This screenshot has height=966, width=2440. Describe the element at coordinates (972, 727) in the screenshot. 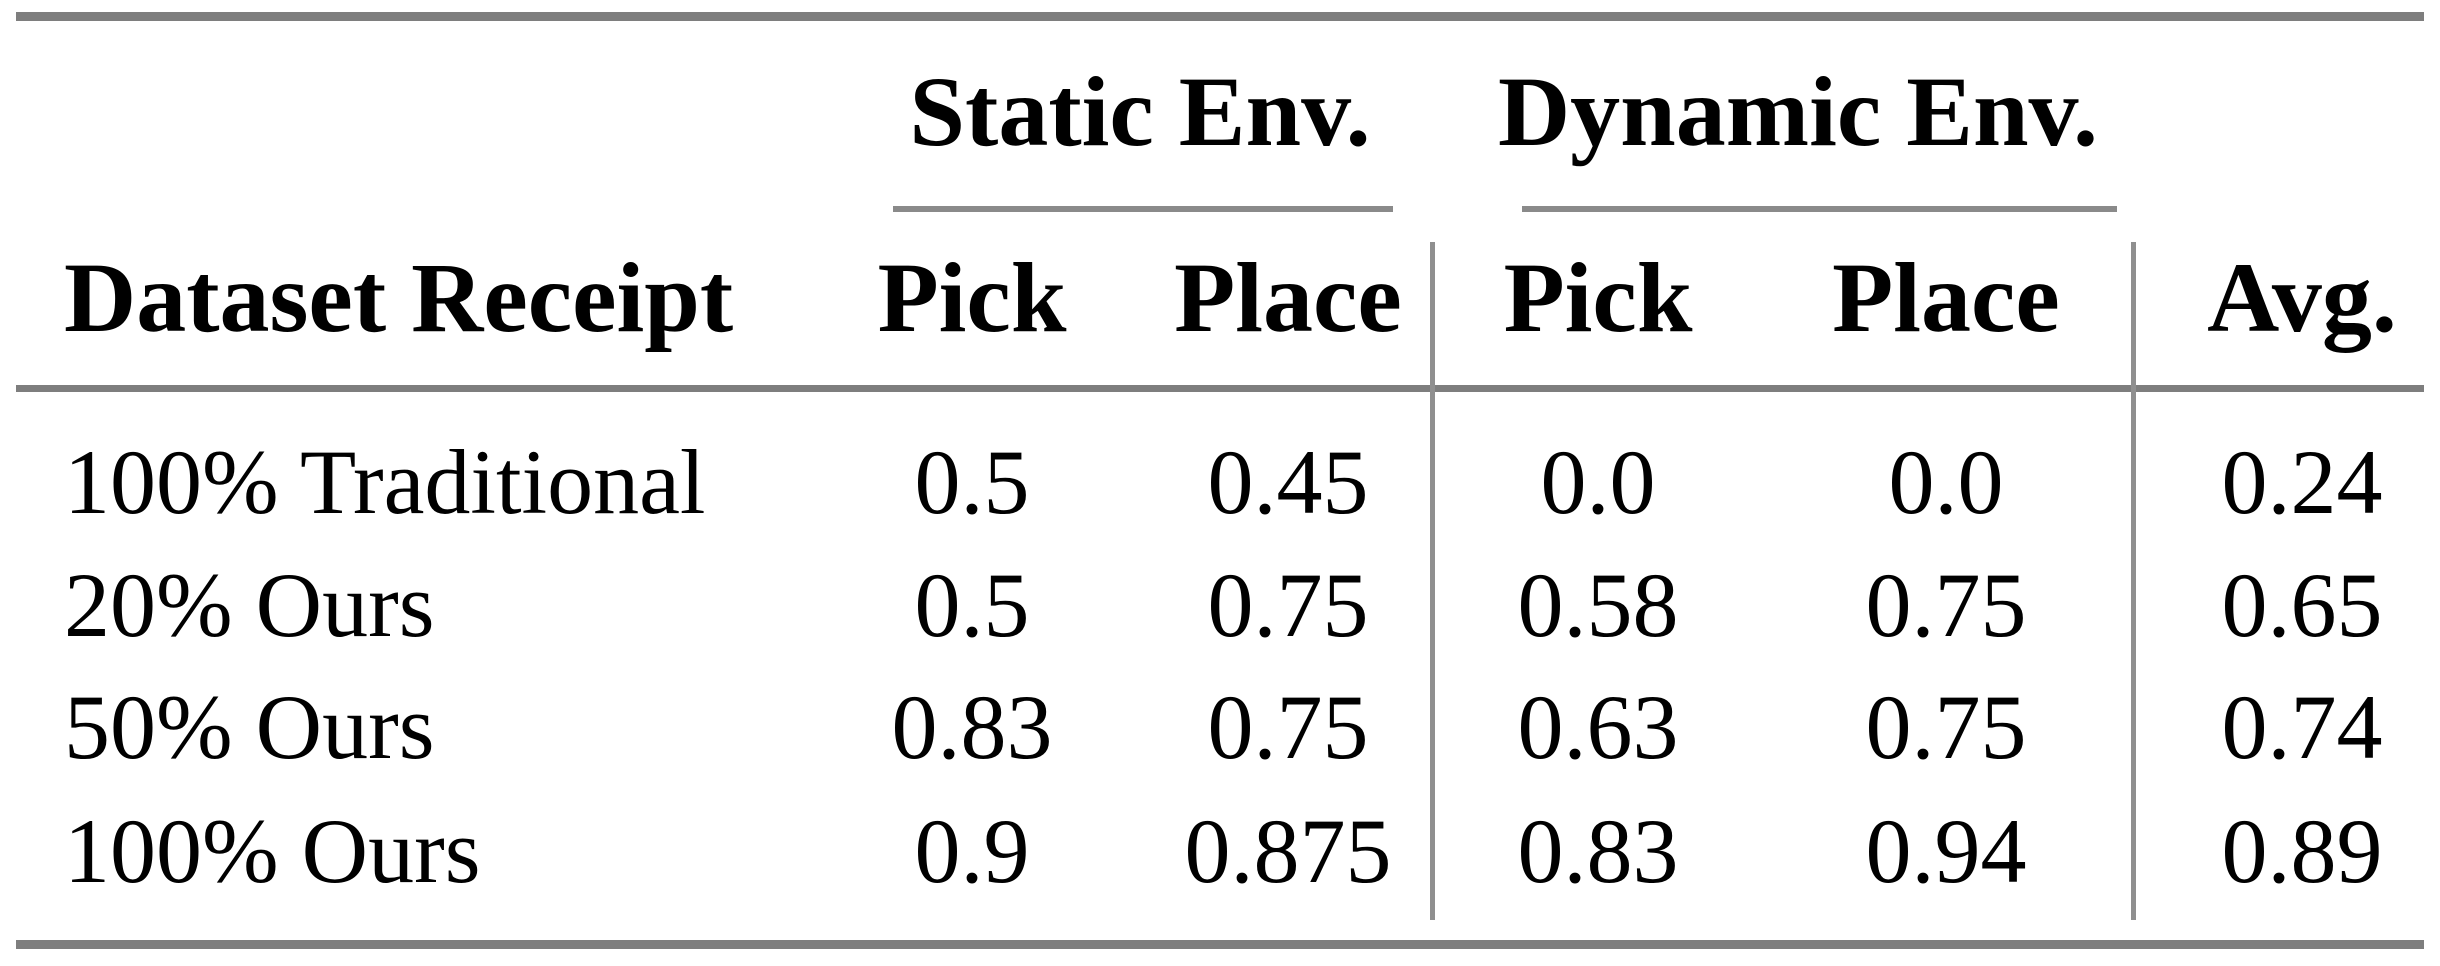

I see `cell-static-pick: 0.83` at that location.